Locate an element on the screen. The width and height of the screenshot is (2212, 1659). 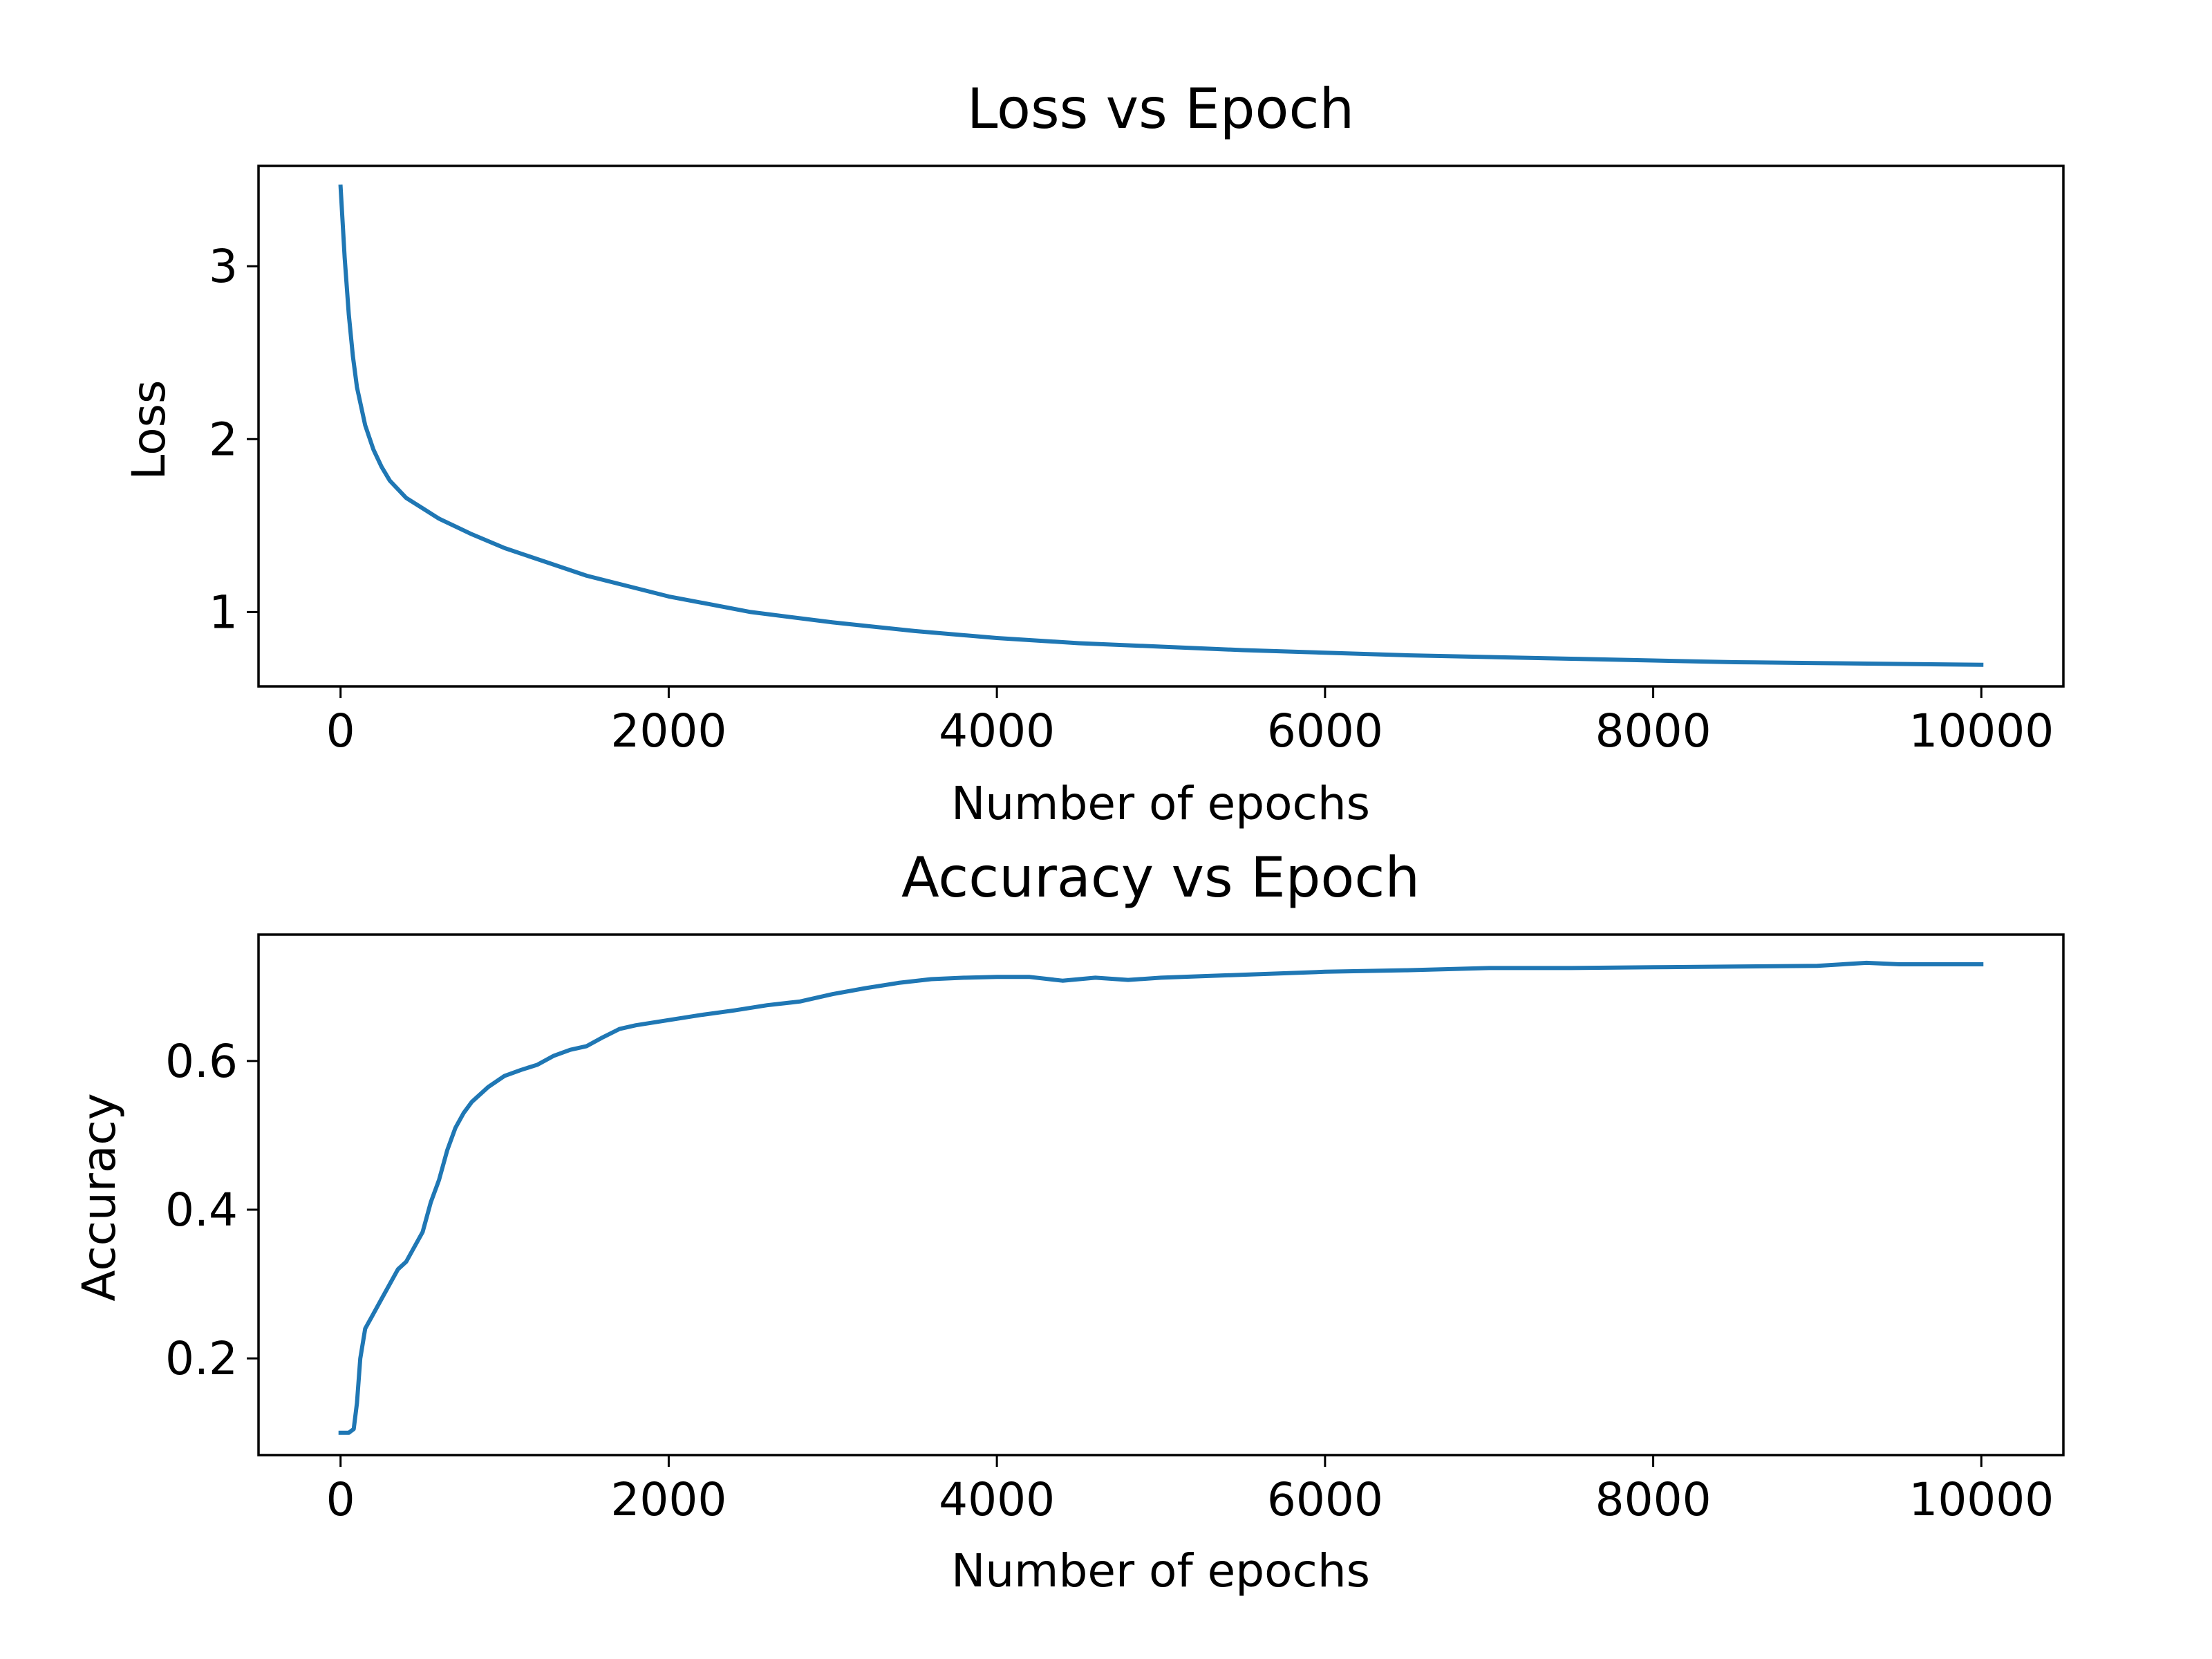
loss-y-tick-label: 1 is located at coordinates (223, 612).